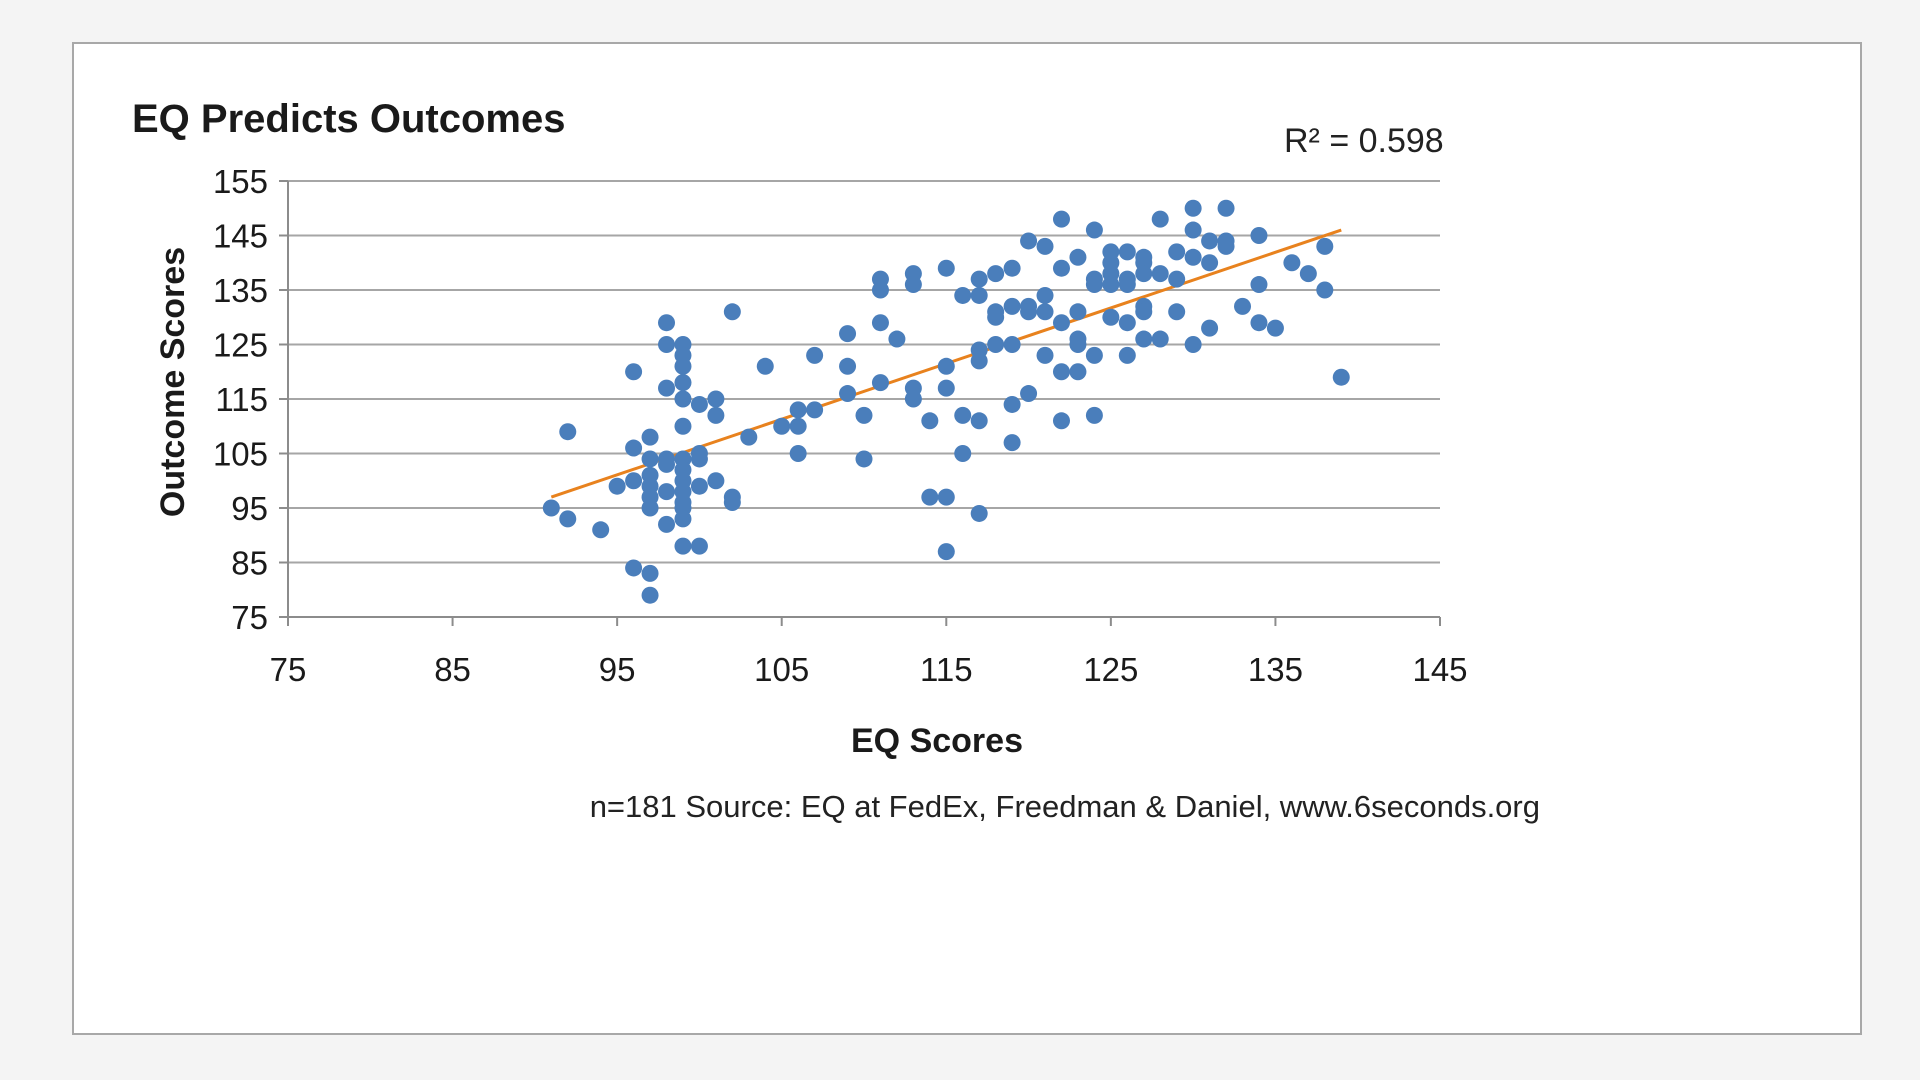  What do you see at coordinates (348, 119) in the screenshot?
I see `chart-title: EQ Predicts Outcomes` at bounding box center [348, 119].